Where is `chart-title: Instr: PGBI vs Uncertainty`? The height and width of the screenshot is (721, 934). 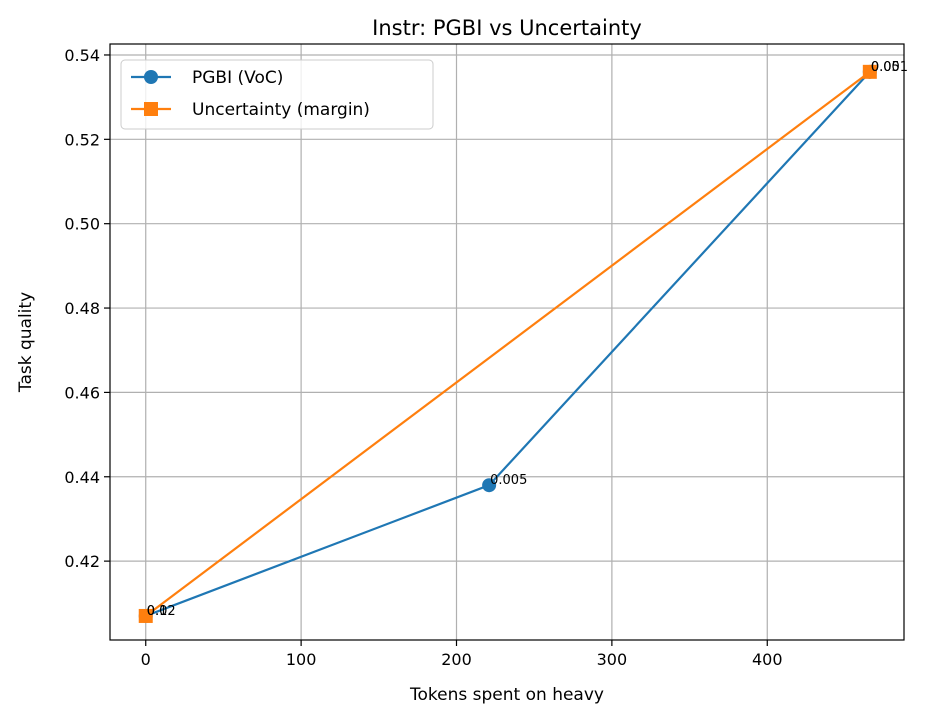 chart-title: Instr: PGBI vs Uncertainty is located at coordinates (507, 28).